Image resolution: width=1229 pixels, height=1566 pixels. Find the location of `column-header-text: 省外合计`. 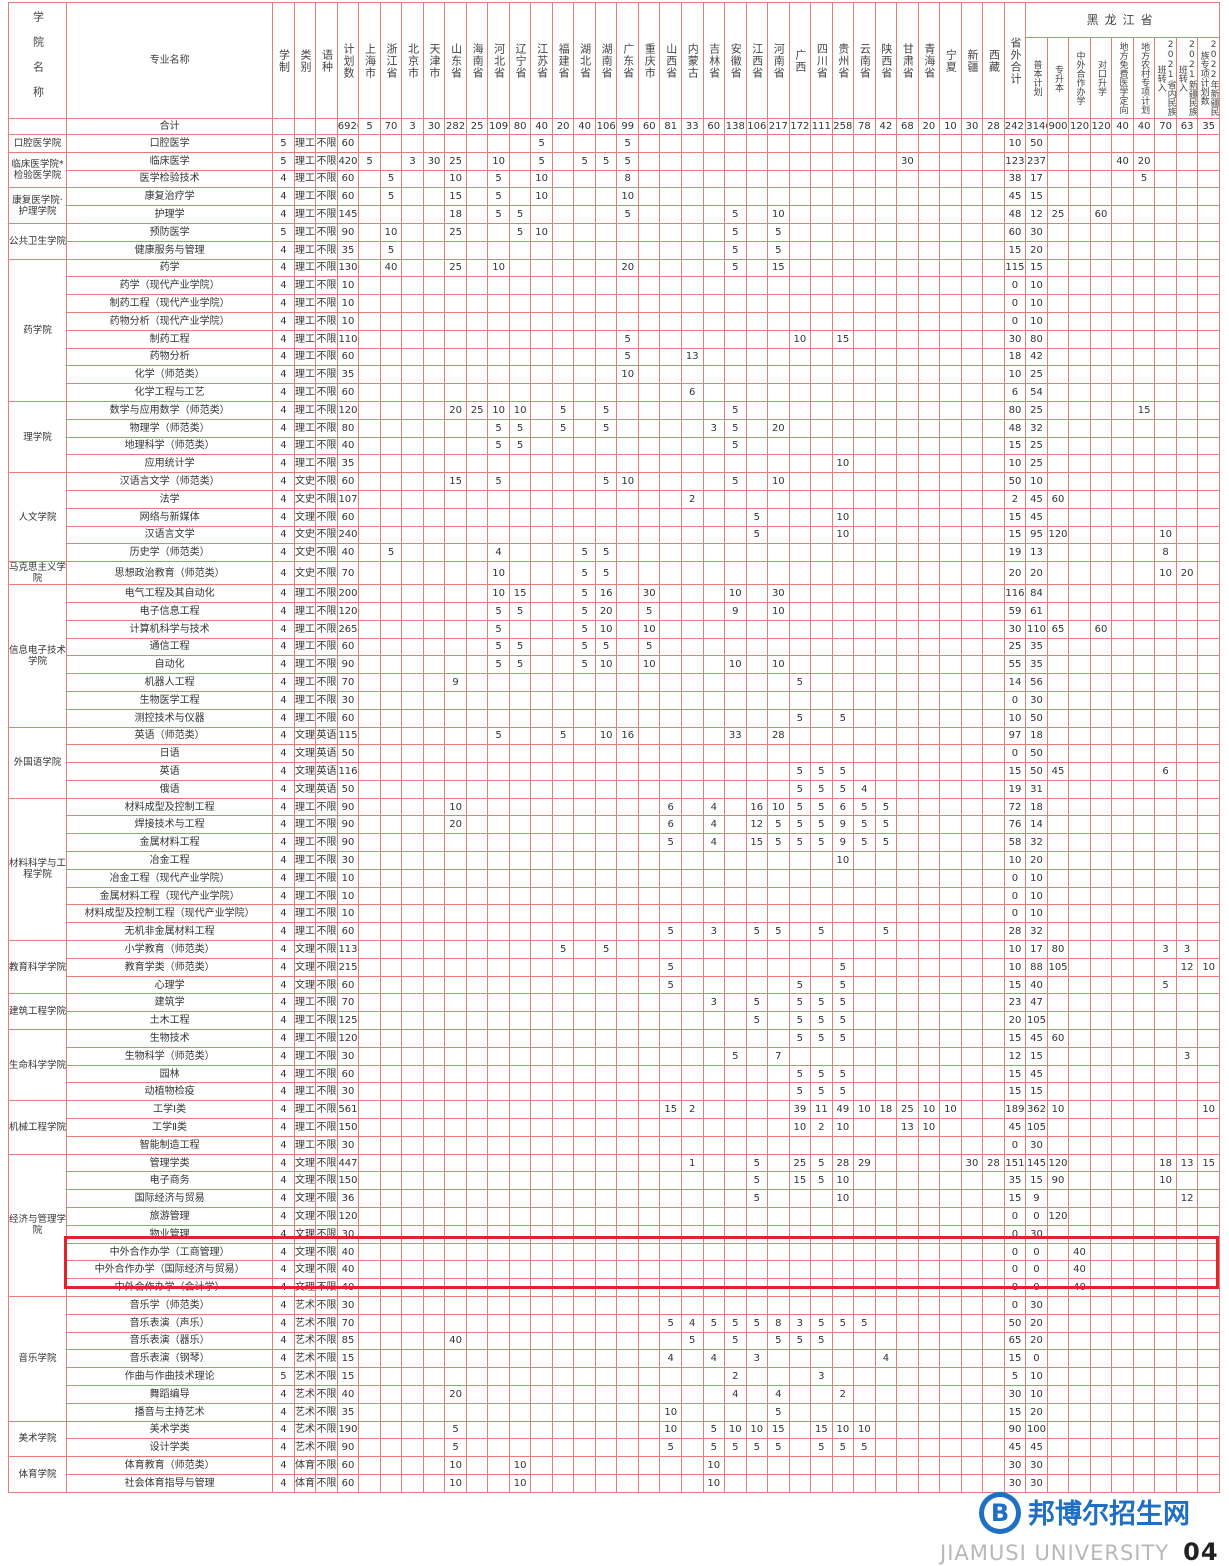

column-header-text: 省外合计 is located at coordinates (1015, 60).